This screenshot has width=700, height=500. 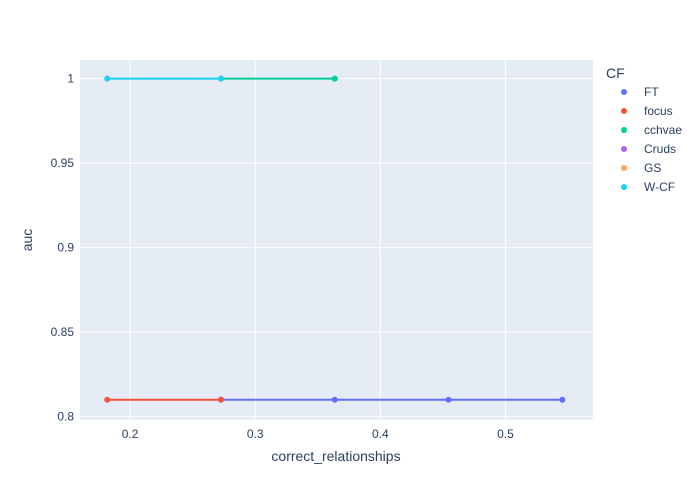 I want to click on y-tick-label: 0.95, so click(x=63, y=163).